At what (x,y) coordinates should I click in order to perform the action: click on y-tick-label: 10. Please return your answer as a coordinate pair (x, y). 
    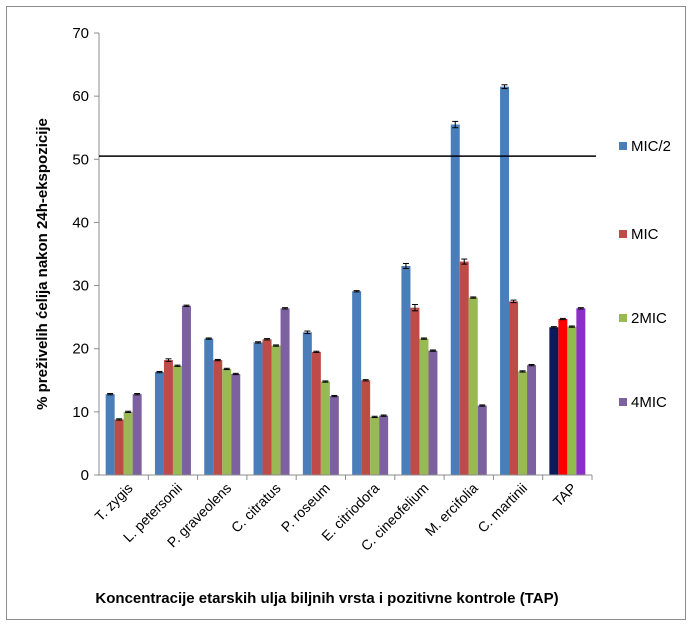
    Looking at the image, I should click on (80, 412).